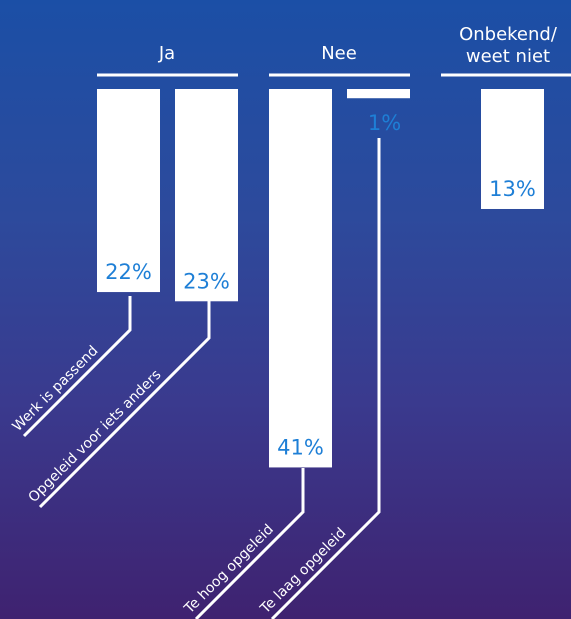 This screenshot has height=619, width=571. What do you see at coordinates (206, 195) in the screenshot?
I see `bar-opgeleid-voor-iets-anders` at bounding box center [206, 195].